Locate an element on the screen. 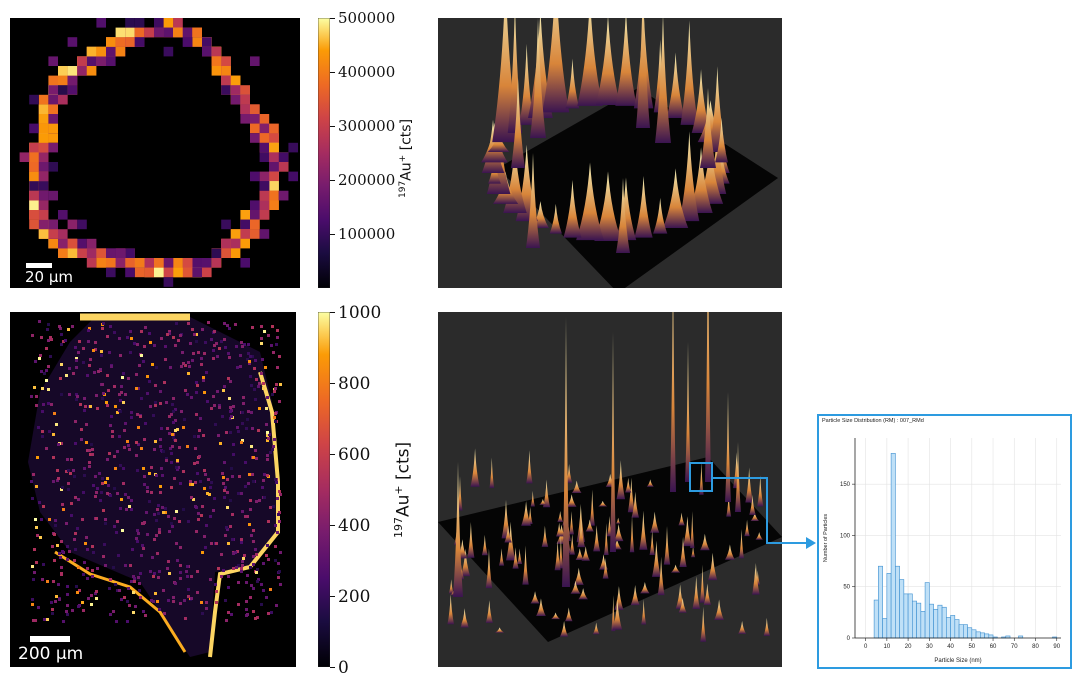 The image size is (1080, 681). colorbar-tick-label: 800 is located at coordinates (354, 384).